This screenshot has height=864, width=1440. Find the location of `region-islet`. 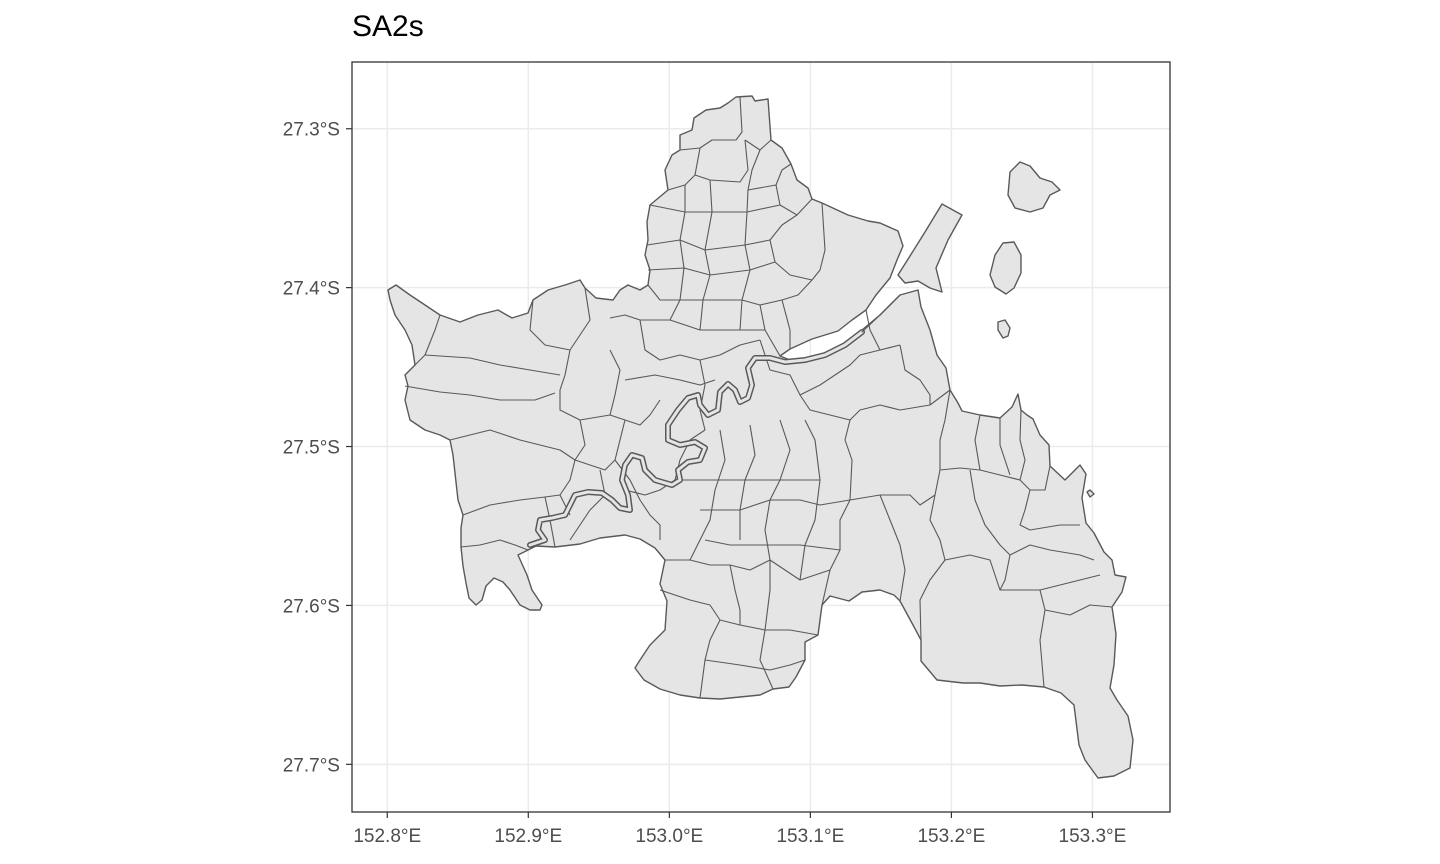

region-islet is located at coordinates (1090, 493).